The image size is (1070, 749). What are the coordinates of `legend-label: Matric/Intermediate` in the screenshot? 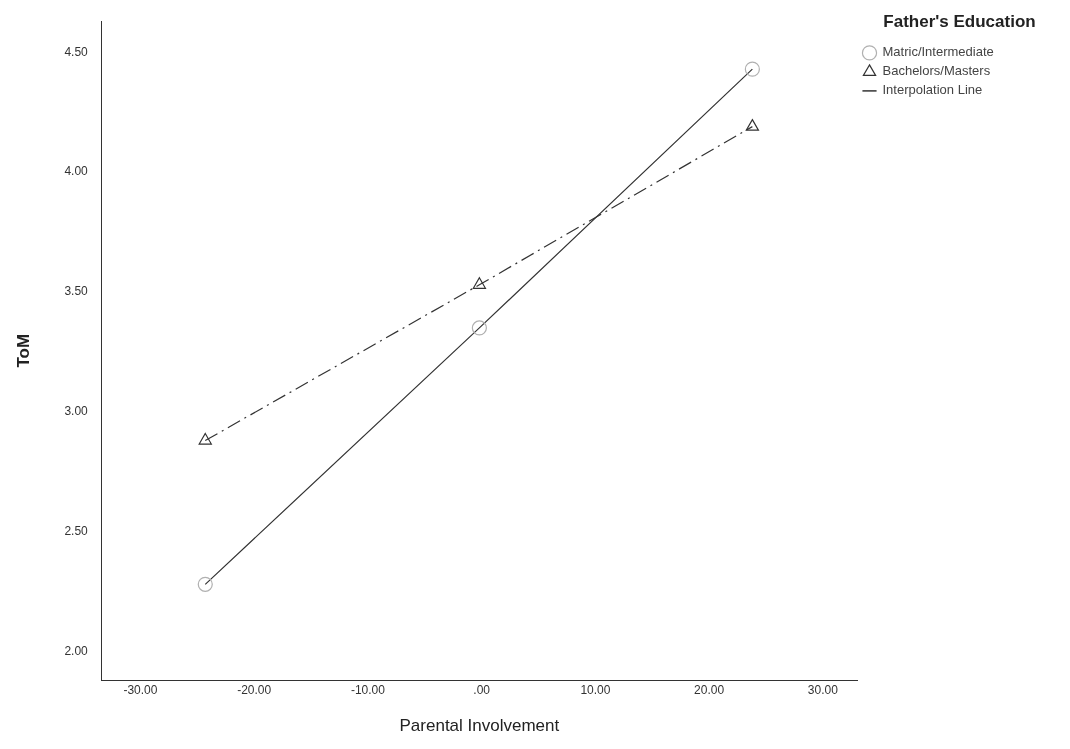 It's located at (938, 52).